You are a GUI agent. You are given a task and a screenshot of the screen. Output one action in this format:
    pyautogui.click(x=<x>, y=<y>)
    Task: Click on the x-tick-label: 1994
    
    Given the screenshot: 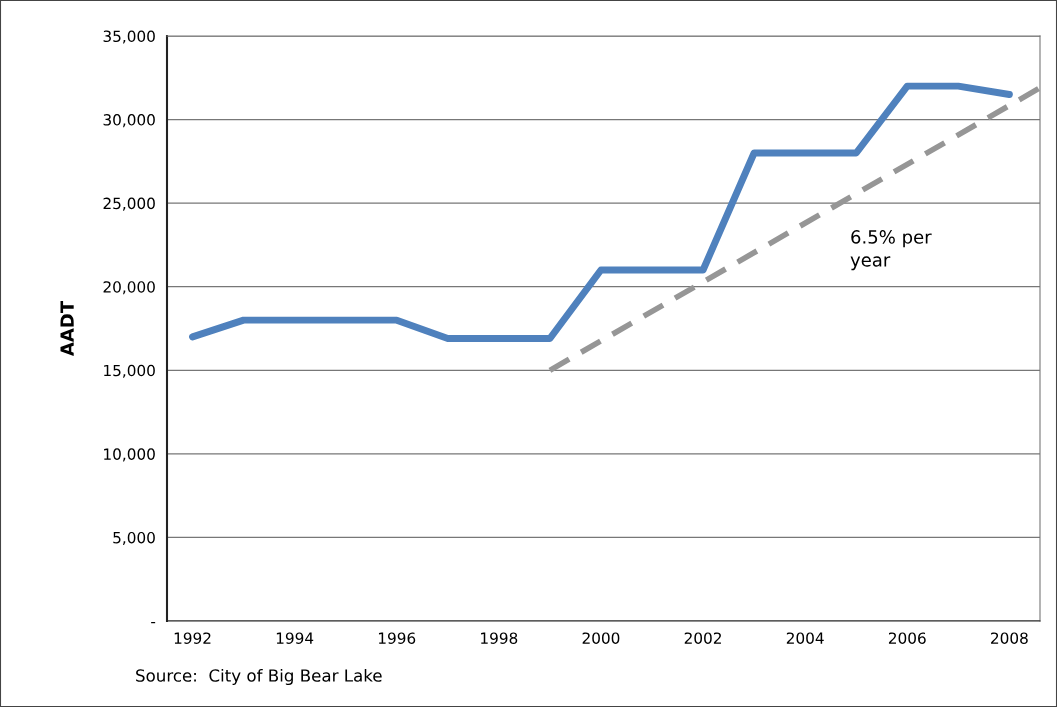 What is the action you would take?
    pyautogui.click(x=295, y=638)
    